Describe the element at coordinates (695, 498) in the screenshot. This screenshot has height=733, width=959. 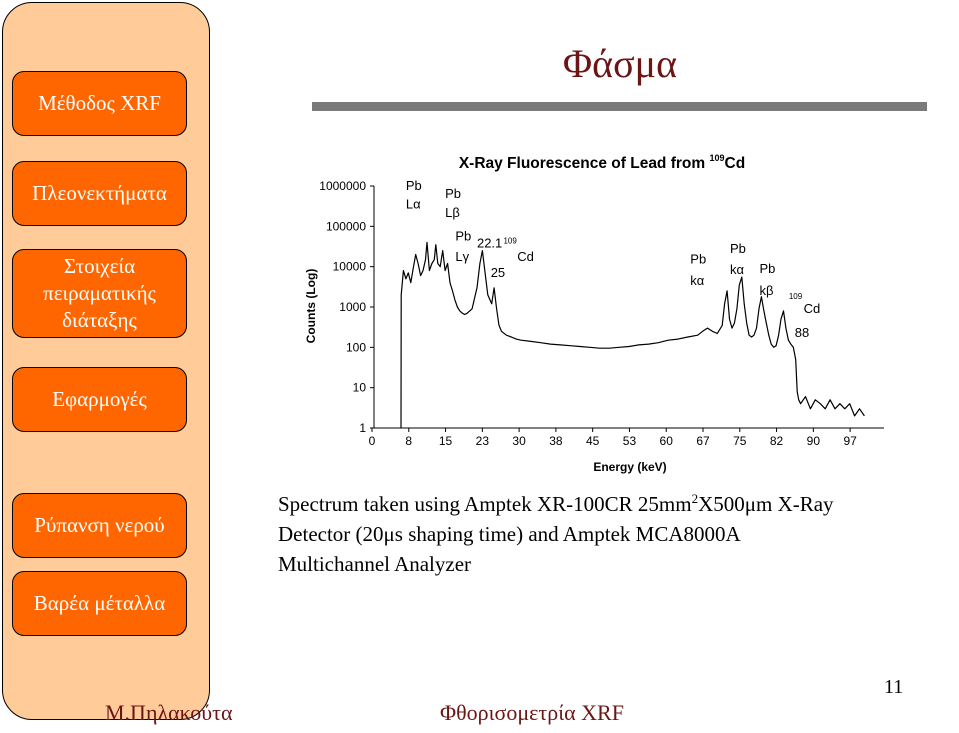
I see `caption-superscript: 2` at that location.